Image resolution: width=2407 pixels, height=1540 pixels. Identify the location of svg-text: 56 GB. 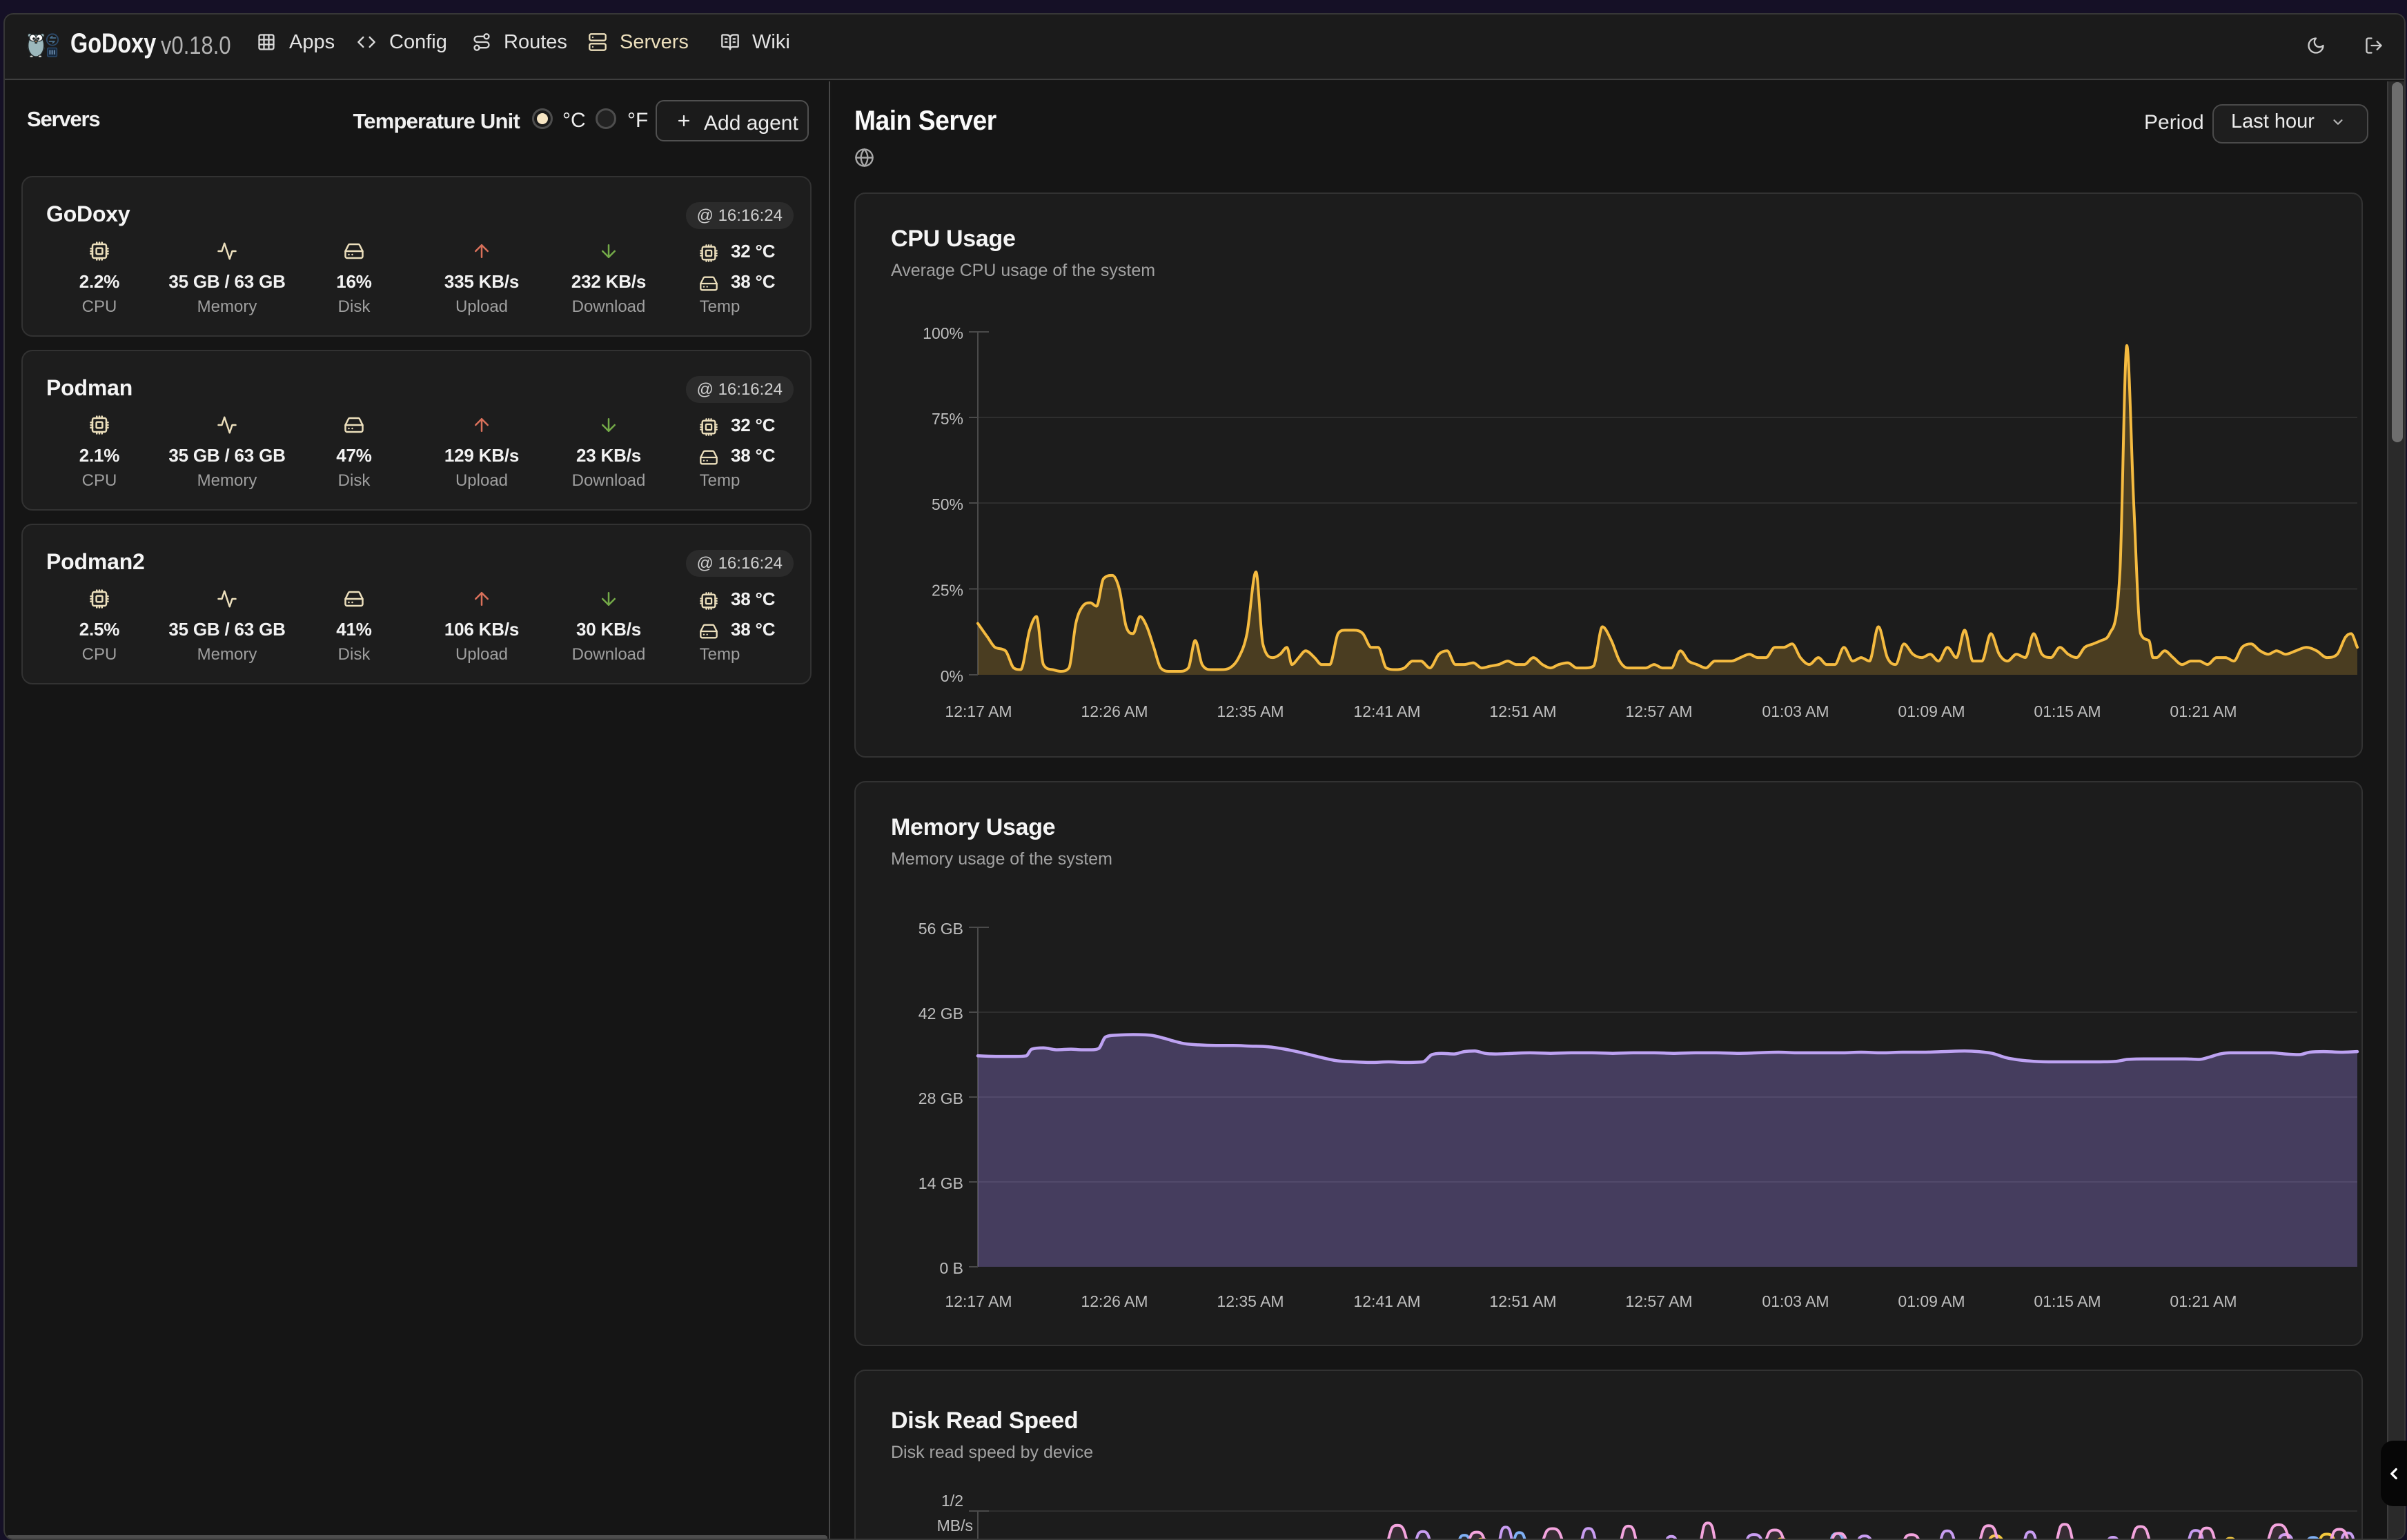
(941, 929).